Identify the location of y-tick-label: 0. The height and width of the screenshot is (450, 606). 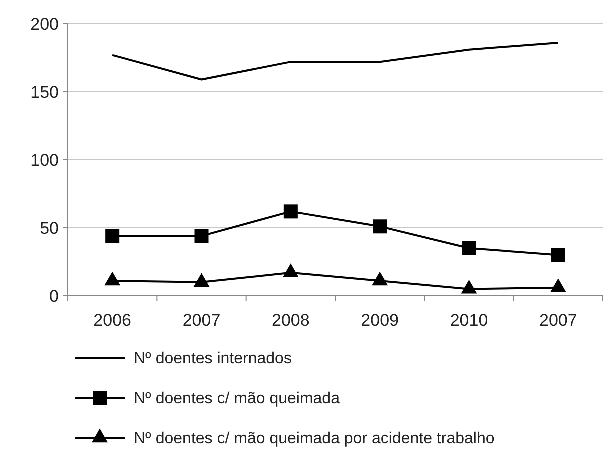
(54, 296).